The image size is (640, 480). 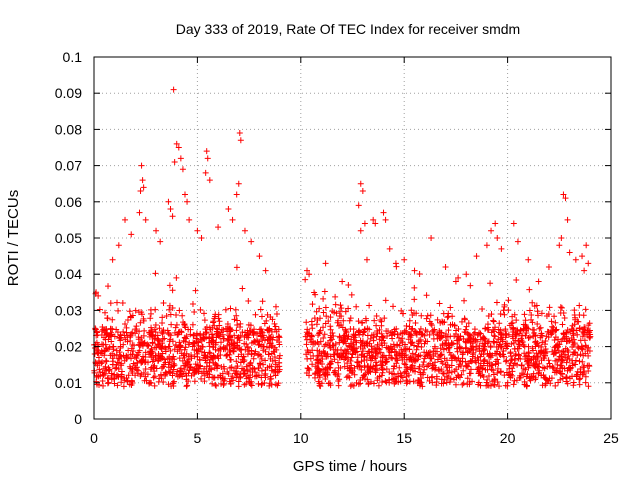 What do you see at coordinates (68, 93) in the screenshot?
I see `y-tick-label: 0.09` at bounding box center [68, 93].